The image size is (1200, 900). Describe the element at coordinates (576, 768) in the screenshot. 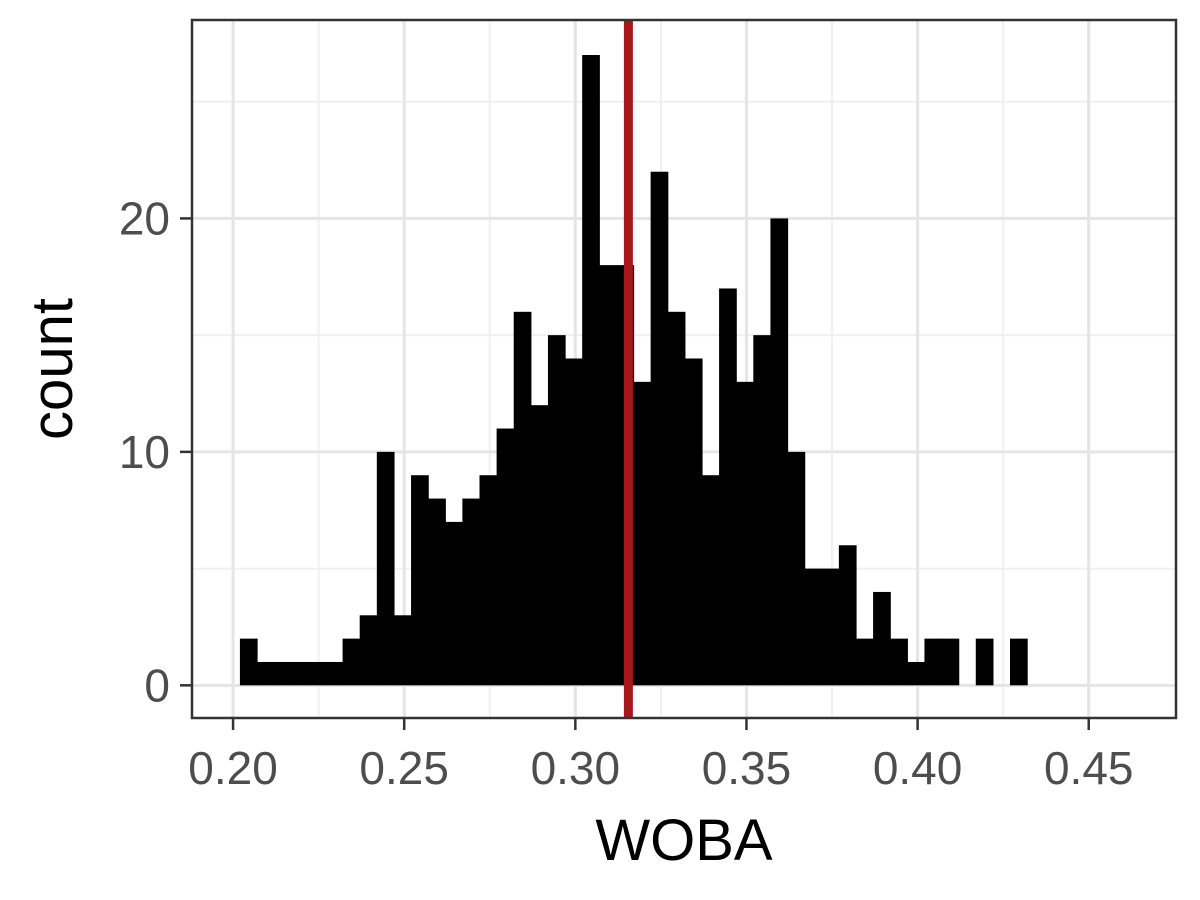

I see `x-tick-label: 0.30` at that location.